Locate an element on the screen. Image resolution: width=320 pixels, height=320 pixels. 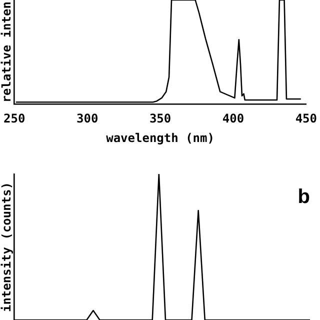
annotation: b is located at coordinates (304, 197).